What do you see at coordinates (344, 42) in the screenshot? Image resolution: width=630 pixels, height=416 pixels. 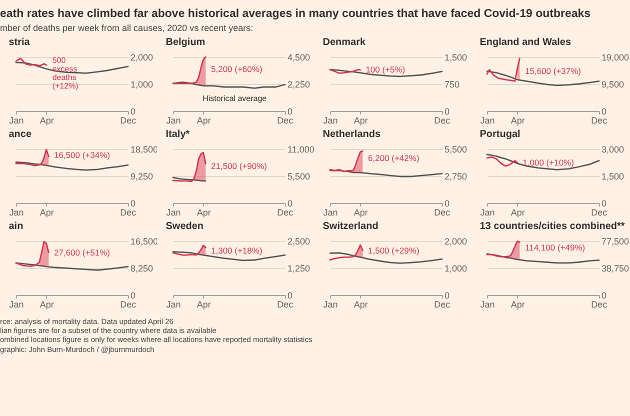 I see `chart-title: Denmark` at bounding box center [344, 42].